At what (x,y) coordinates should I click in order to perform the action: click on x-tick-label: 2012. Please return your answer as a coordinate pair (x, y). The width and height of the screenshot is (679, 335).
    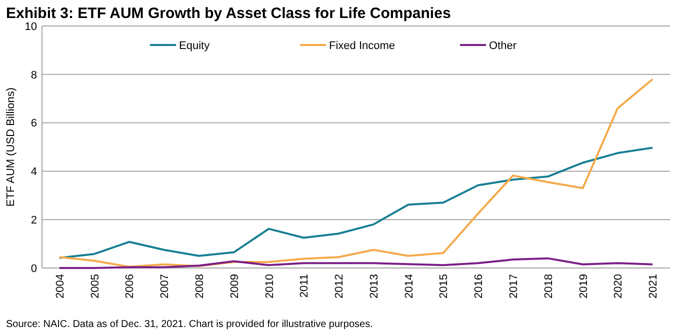
    Looking at the image, I should click on (340, 286).